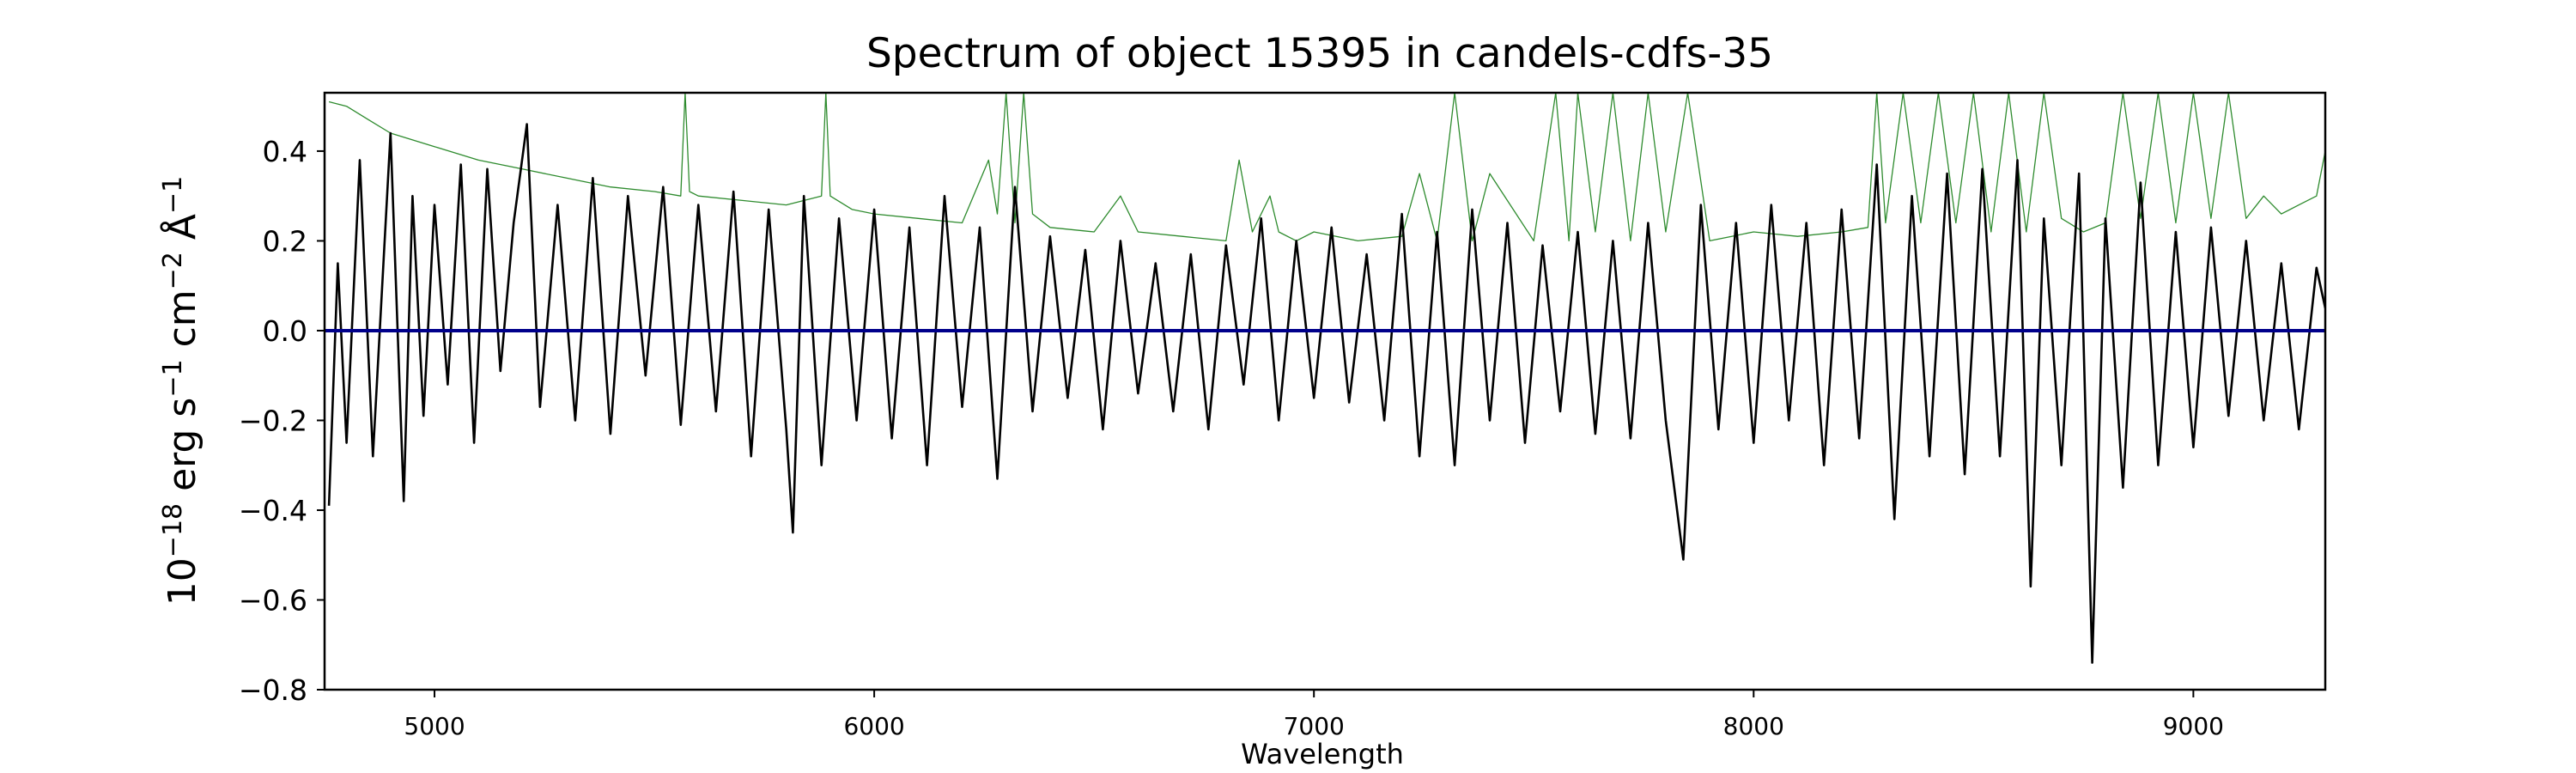 The height and width of the screenshot is (773, 2576). I want to click on y-tick-label: −0.8, so click(273, 690).